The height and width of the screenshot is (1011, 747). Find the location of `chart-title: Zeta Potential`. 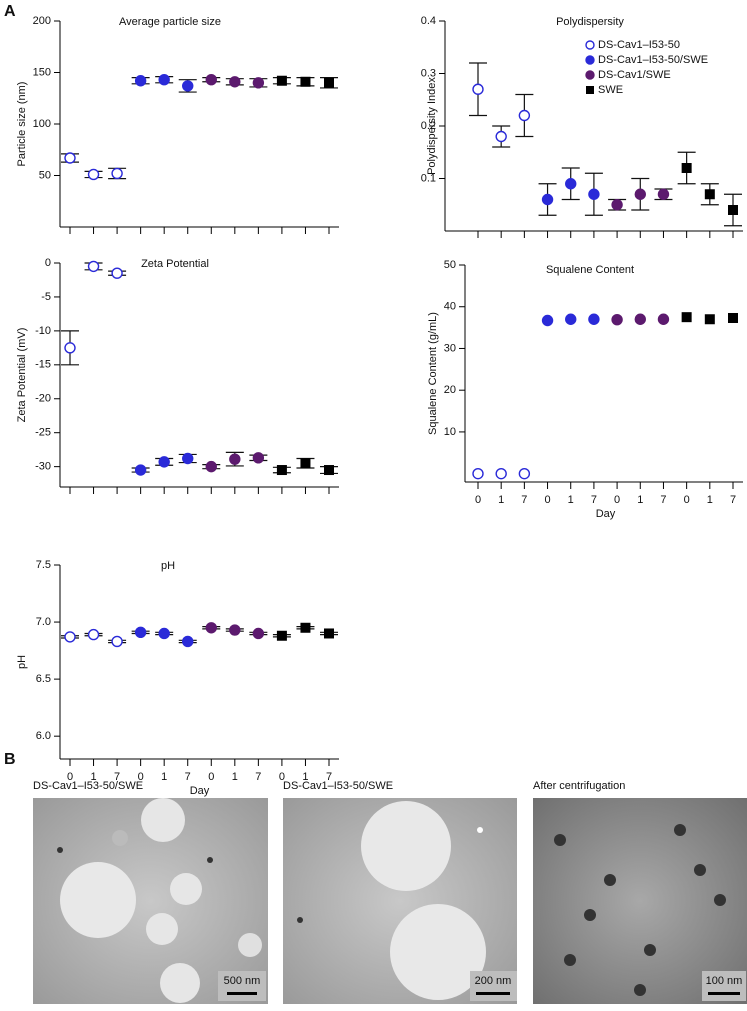

chart-title: Zeta Potential is located at coordinates (175, 264).